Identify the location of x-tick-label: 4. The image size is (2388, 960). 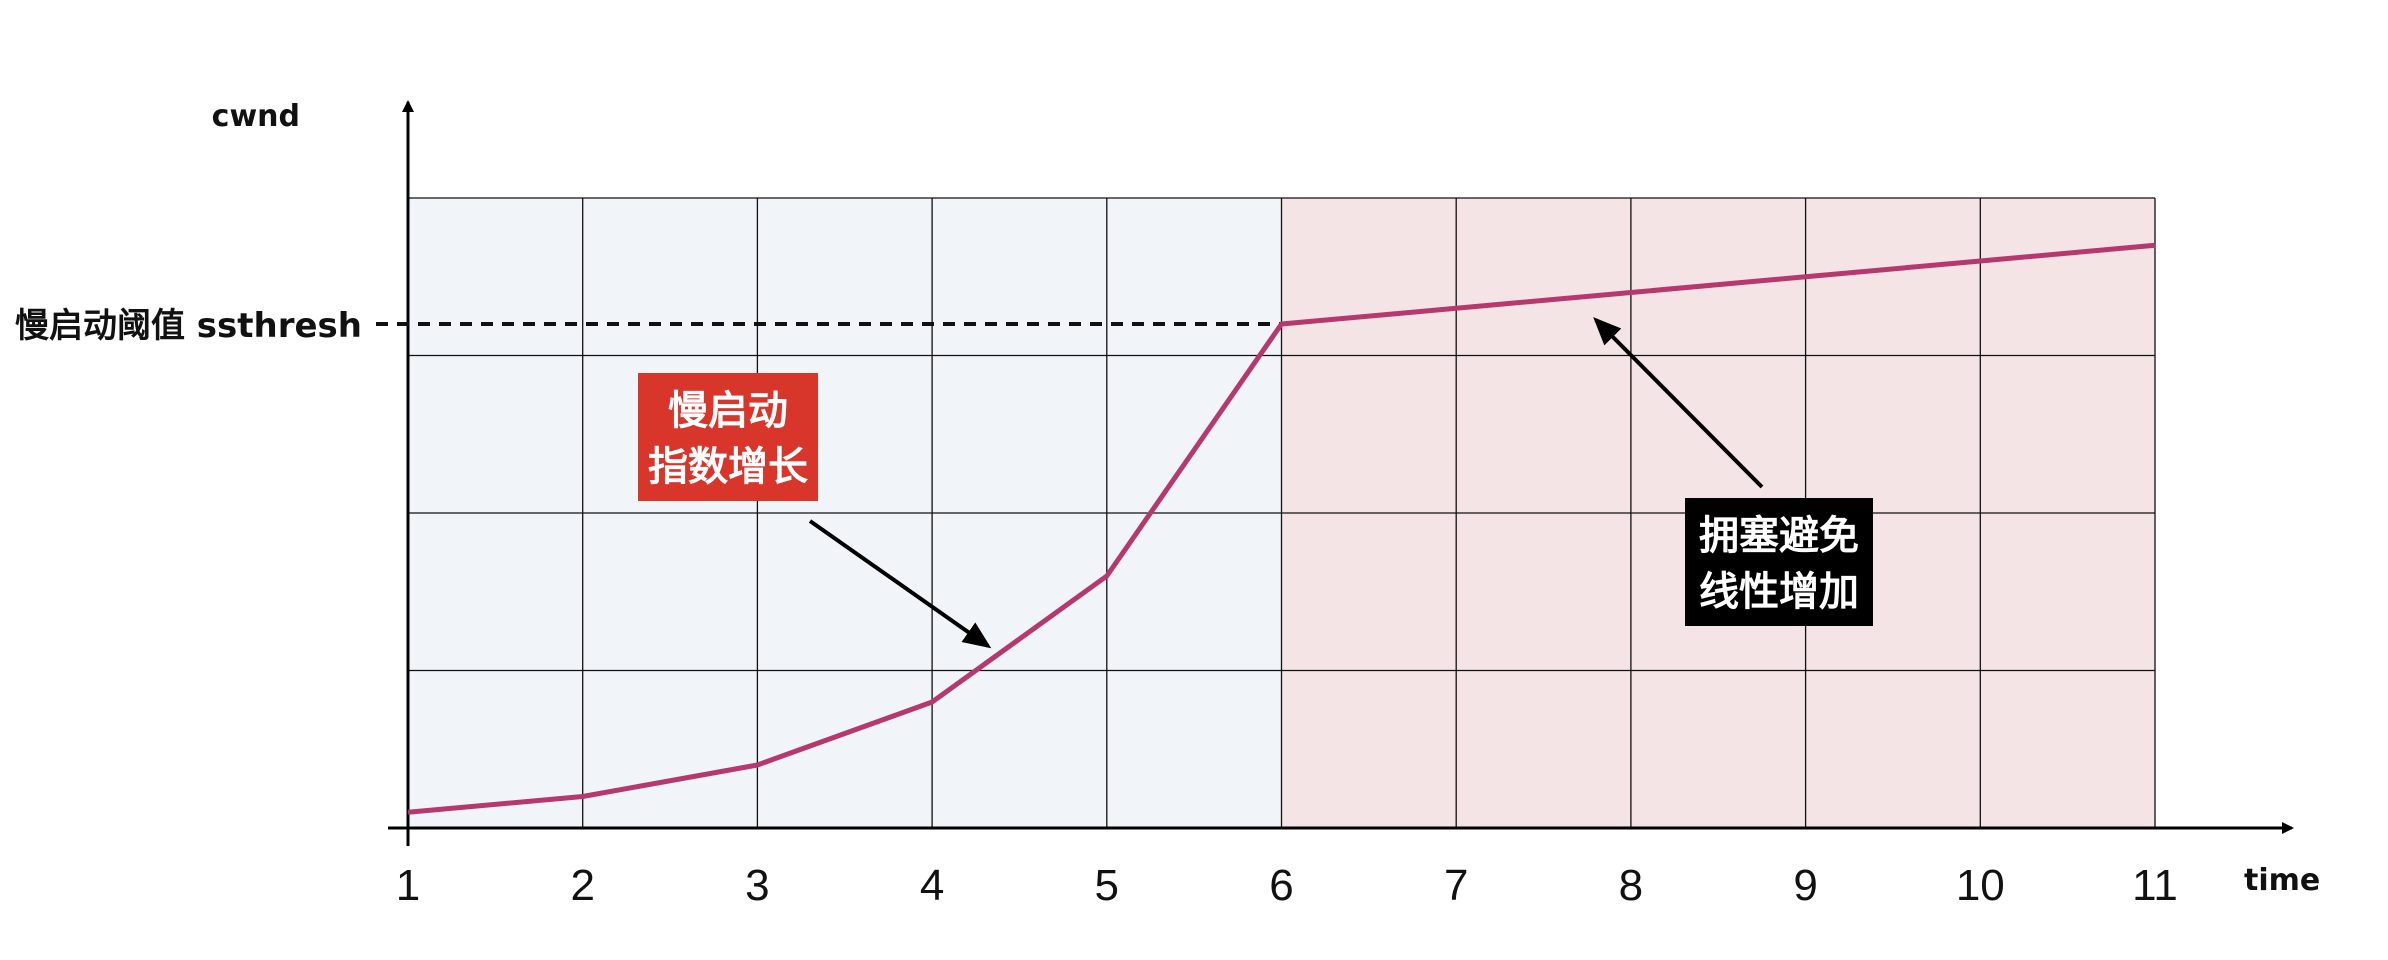
(932, 885).